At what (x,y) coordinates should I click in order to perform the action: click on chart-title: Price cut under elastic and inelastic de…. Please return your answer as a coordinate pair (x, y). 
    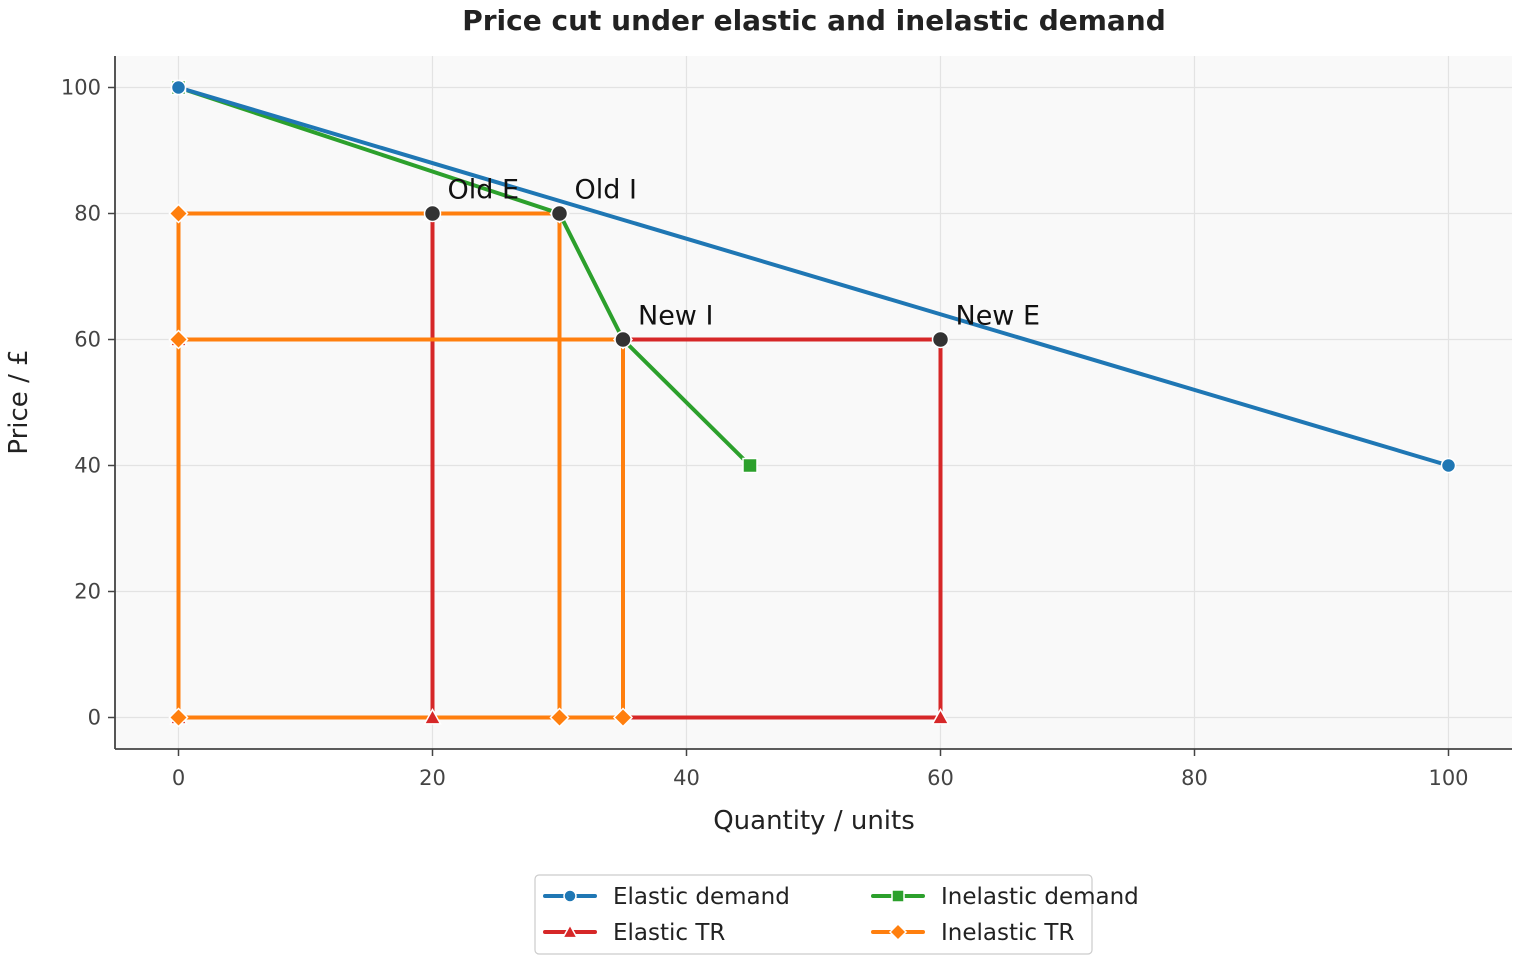
    Looking at the image, I should click on (814, 20).